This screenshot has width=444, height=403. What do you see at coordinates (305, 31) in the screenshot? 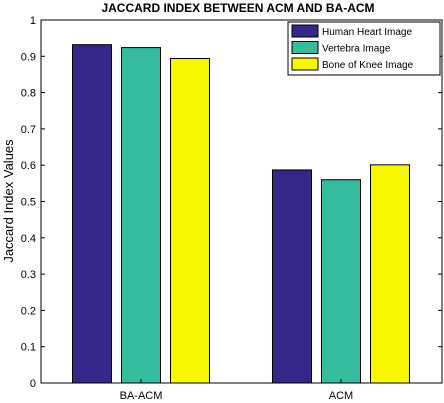
I see `legend-swatch-human-heart-image` at bounding box center [305, 31].